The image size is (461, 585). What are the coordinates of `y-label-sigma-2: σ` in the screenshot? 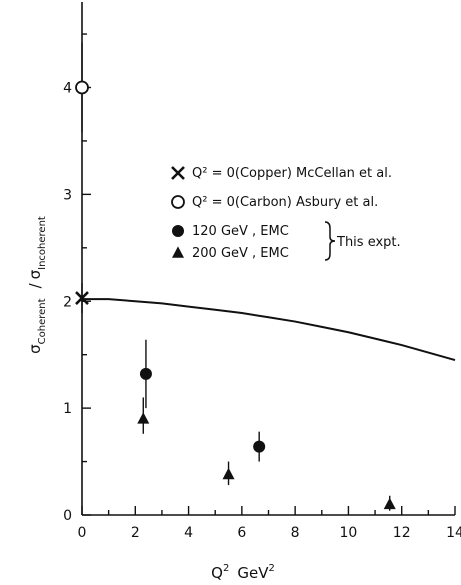 It's located at (35, 274).